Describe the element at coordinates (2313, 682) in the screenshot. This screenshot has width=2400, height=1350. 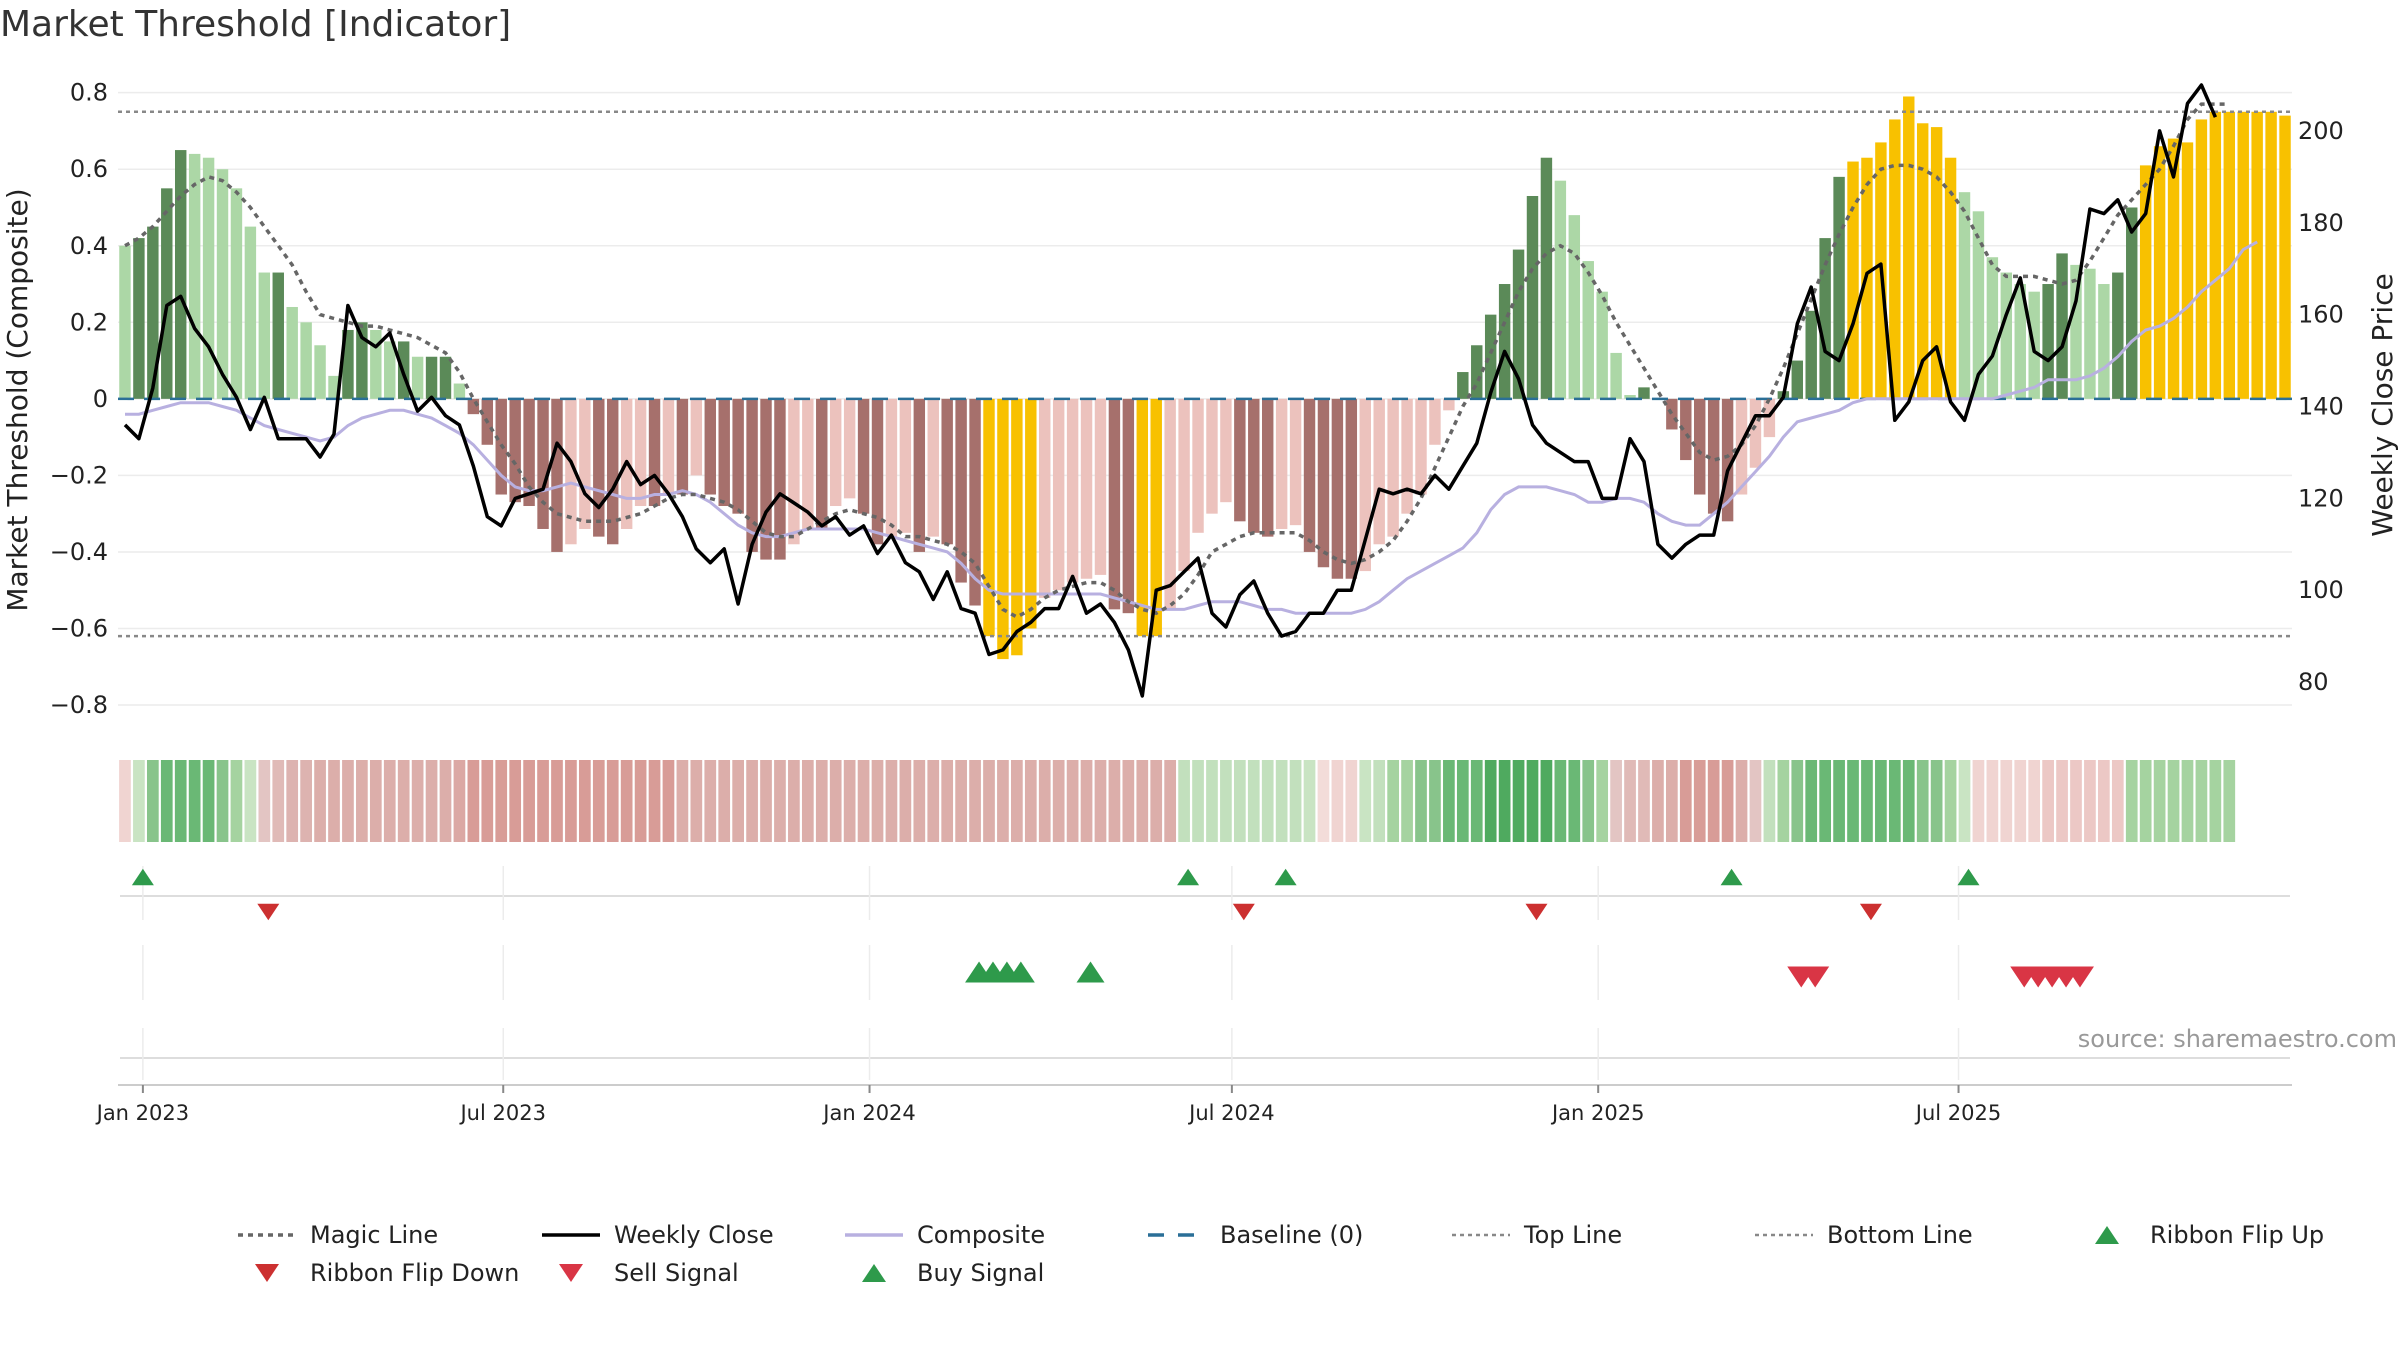
I see `y-tick-right: 80` at that location.